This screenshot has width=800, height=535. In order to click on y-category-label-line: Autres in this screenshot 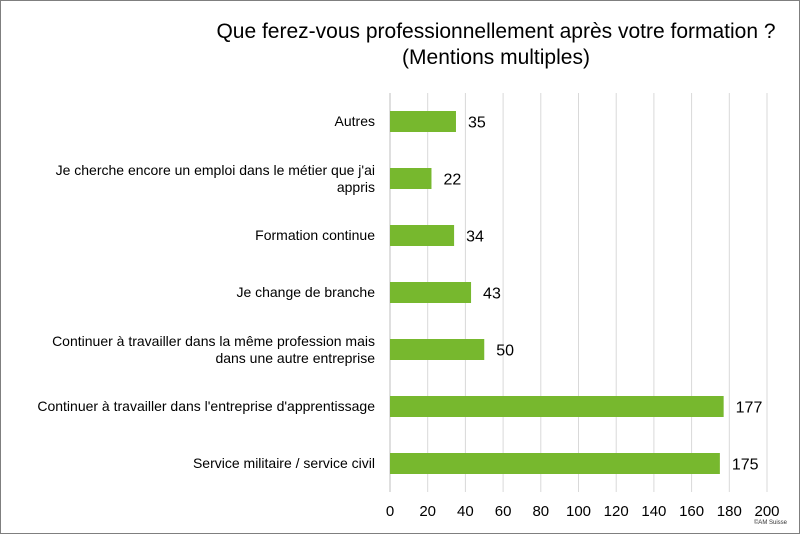, I will do `click(354, 121)`.